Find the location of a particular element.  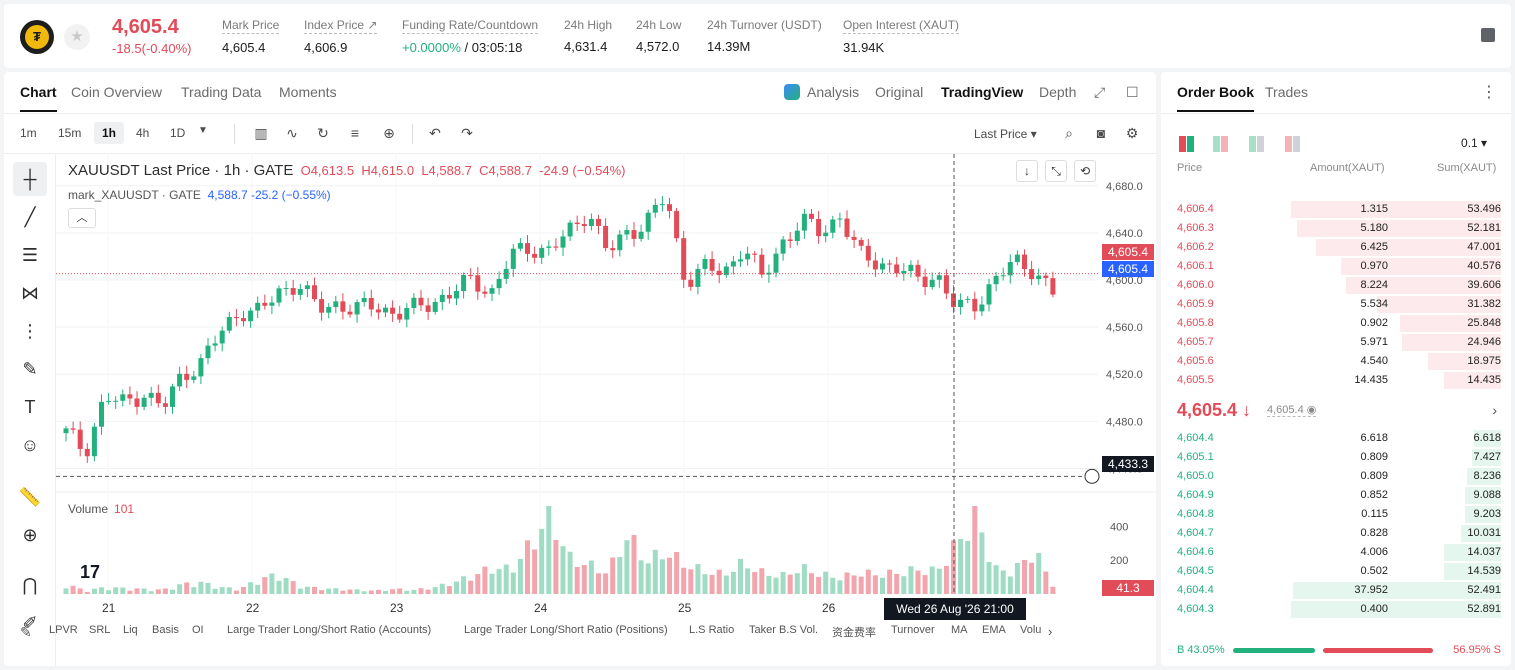

camera-icon: ◙ is located at coordinates (1101, 133).